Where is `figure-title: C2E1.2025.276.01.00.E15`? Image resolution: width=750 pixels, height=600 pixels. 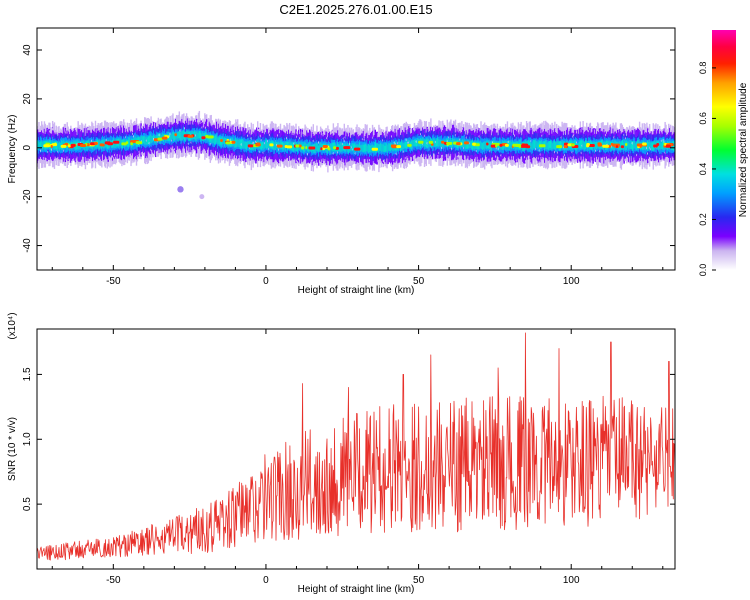 figure-title: C2E1.2025.276.01.00.E15 is located at coordinates (355, 9).